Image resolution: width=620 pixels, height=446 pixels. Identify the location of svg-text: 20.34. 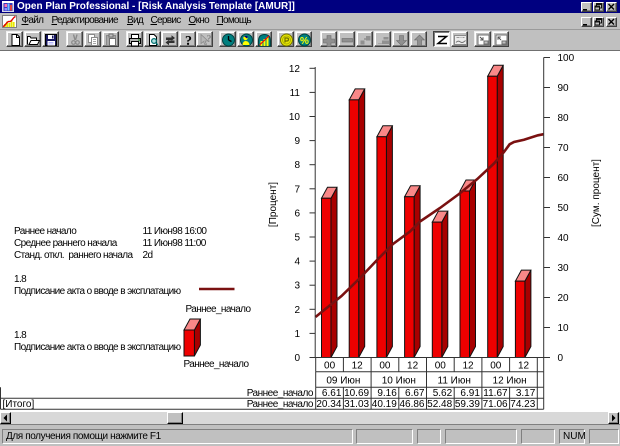
(328, 404).